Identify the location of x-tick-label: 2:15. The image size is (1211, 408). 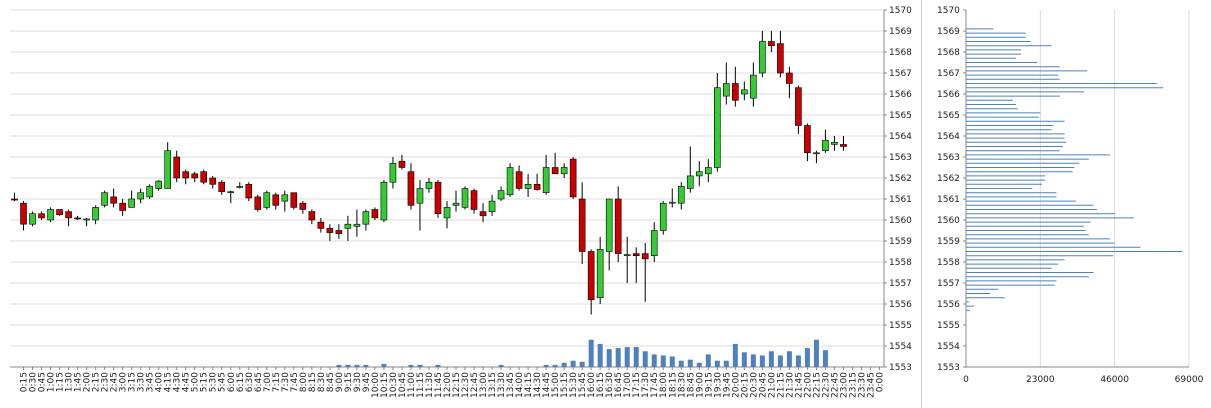
(97, 382).